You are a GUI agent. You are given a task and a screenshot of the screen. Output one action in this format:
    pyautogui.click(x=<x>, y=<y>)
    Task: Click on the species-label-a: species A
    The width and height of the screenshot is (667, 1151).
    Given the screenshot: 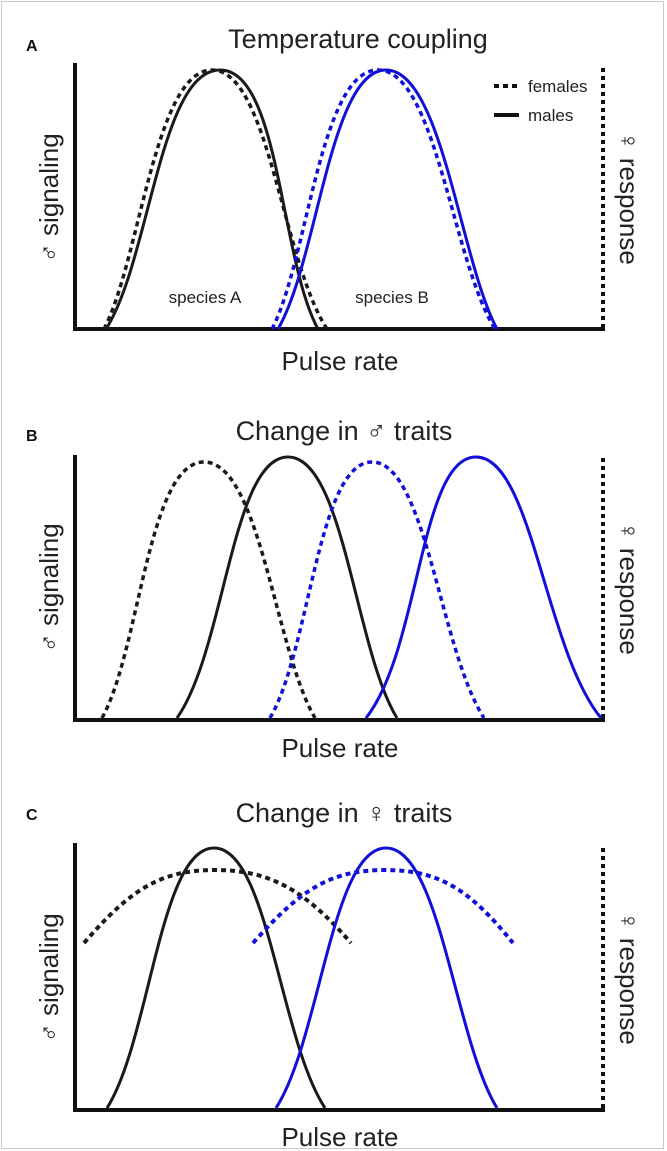 What is the action you would take?
    pyautogui.click(x=205, y=297)
    